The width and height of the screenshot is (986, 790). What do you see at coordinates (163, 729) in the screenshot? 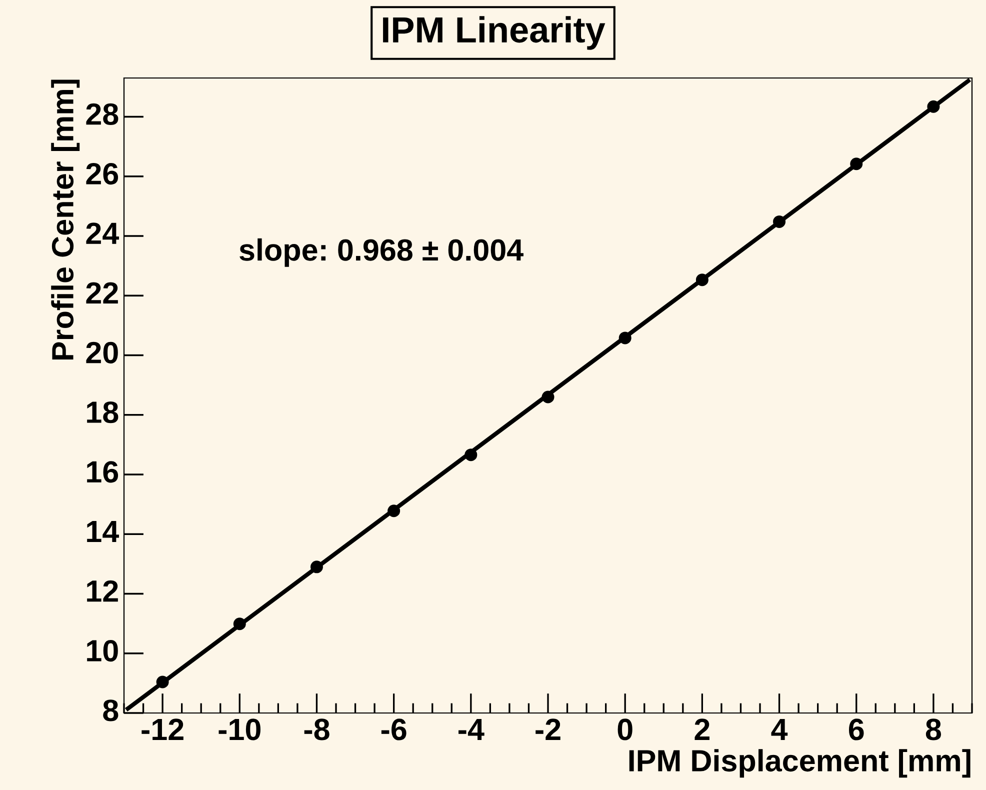
I see `x-tick-label: -12` at bounding box center [163, 729].